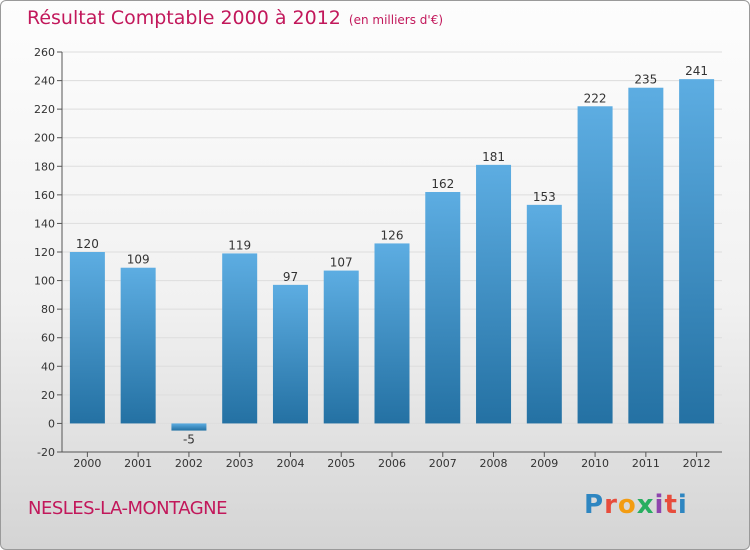 The width and height of the screenshot is (750, 550). Describe the element at coordinates (240, 463) in the screenshot. I see `x-tick-label: 2003` at that location.